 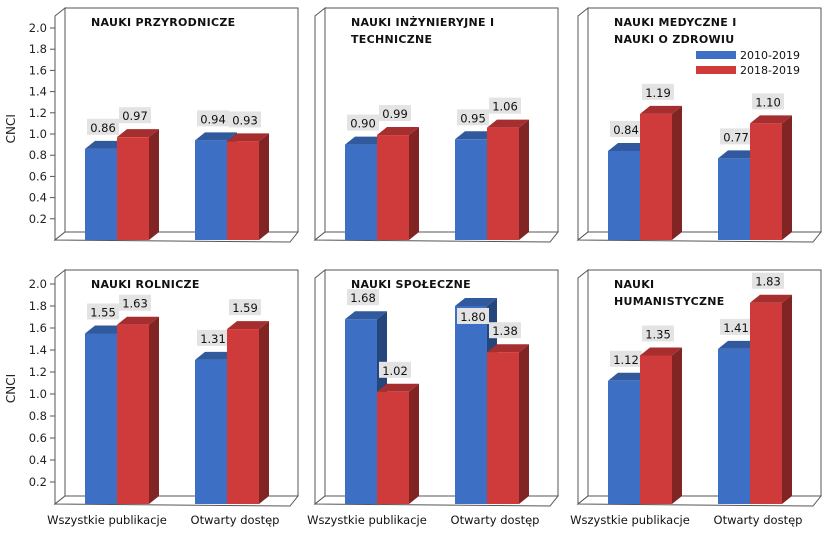 What do you see at coordinates (770, 70) in the screenshot?
I see `legend-label: 2018-2019` at bounding box center [770, 70].